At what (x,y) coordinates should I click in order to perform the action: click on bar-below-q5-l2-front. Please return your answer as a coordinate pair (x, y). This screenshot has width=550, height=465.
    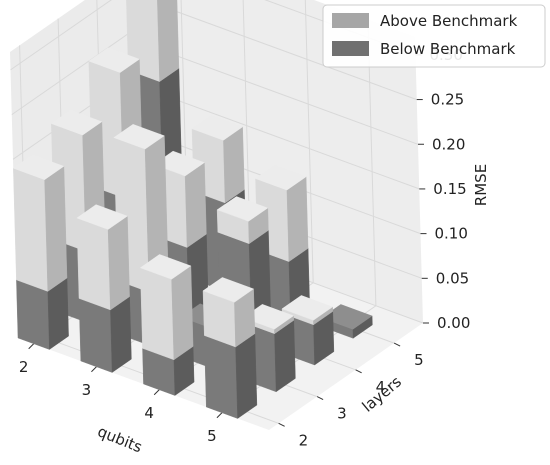
    Looking at the image, I should click on (221, 377).